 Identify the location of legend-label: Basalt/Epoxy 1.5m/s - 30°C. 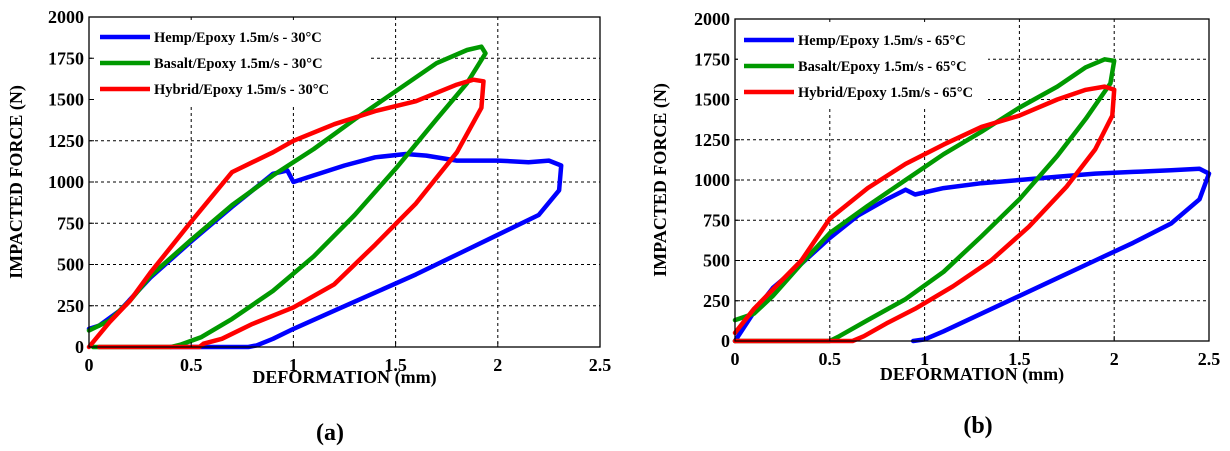
(238, 64).